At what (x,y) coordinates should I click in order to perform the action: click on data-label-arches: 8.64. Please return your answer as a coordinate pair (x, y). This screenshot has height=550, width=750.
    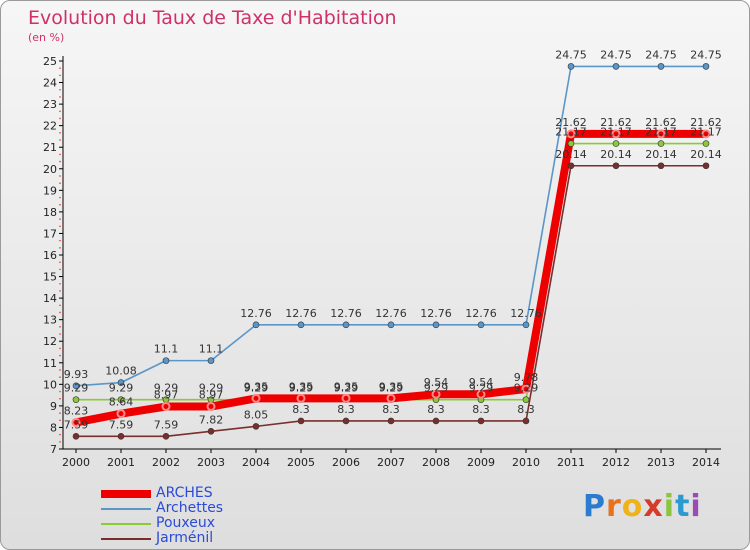
    Looking at the image, I should click on (121, 402).